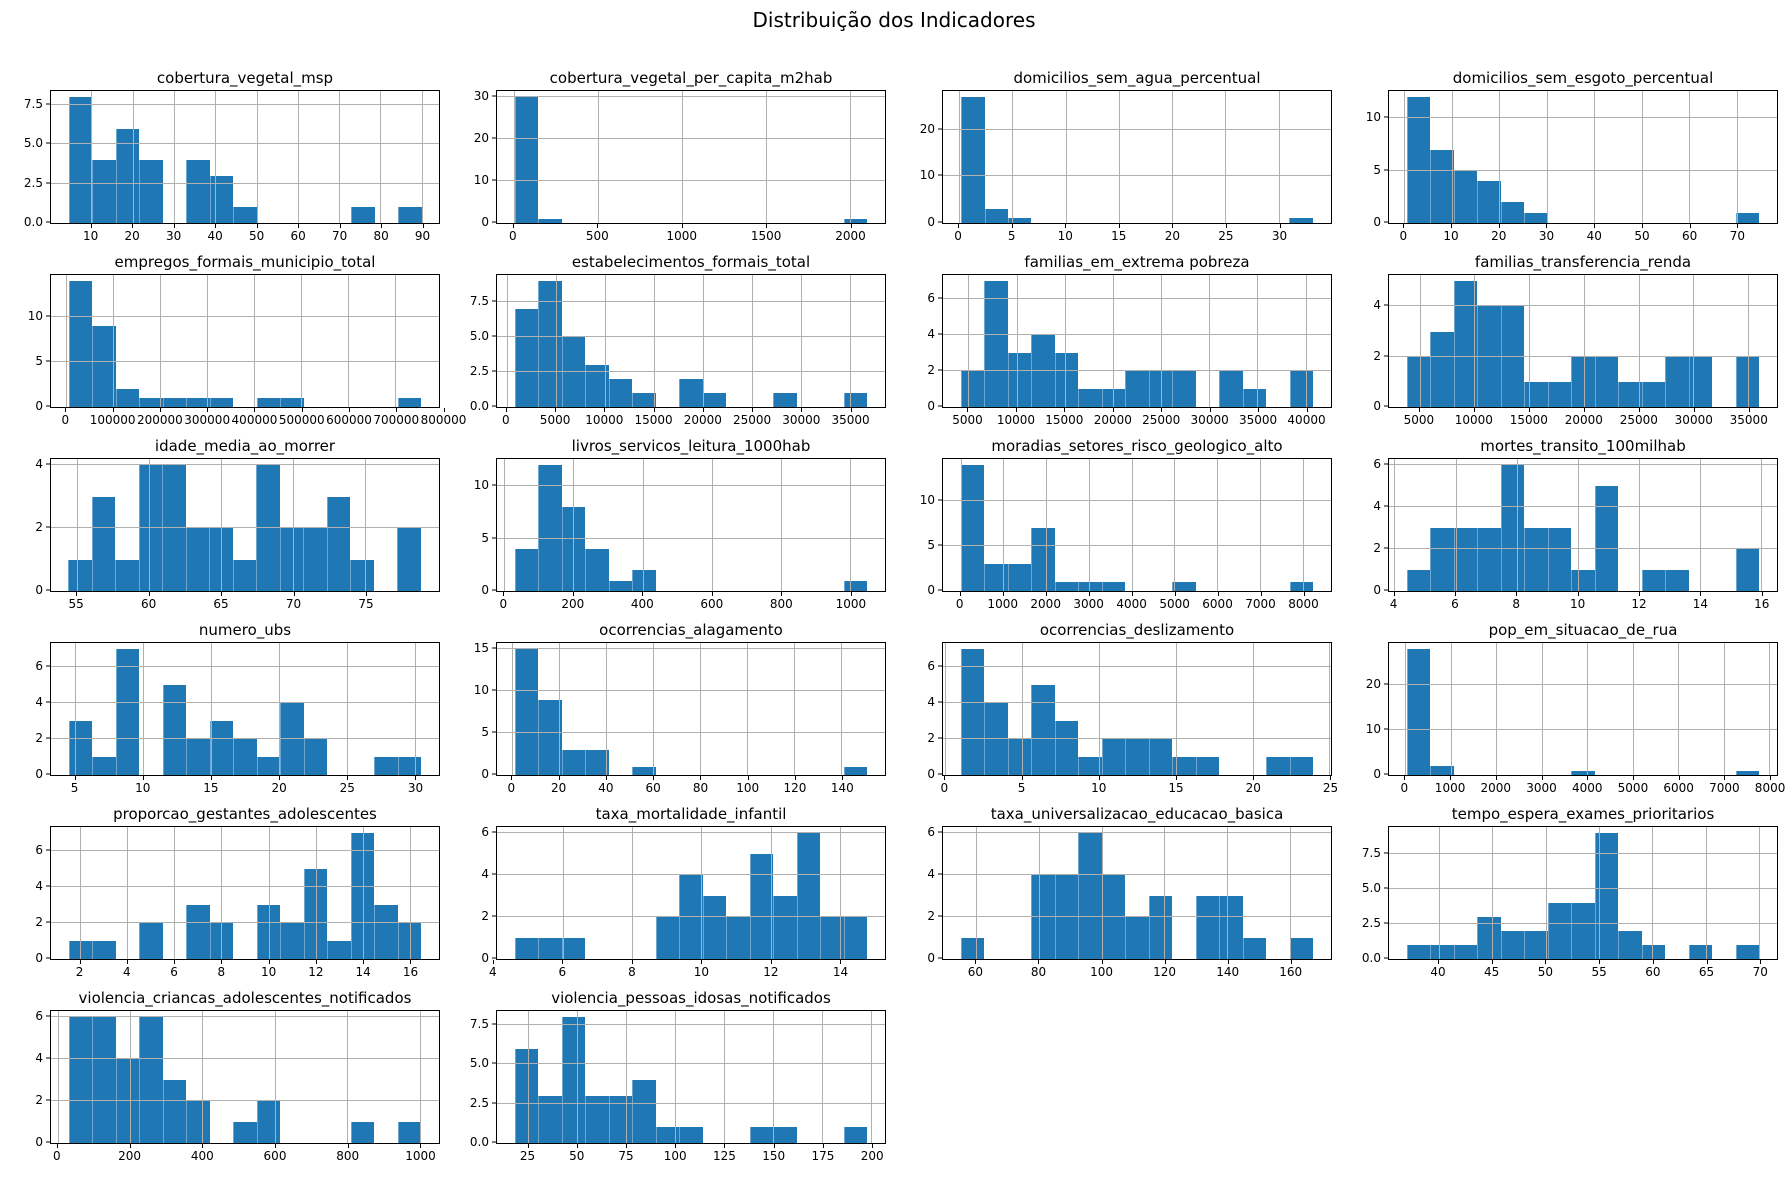  I want to click on subplot-ocorrencias_deslizamento: ocorrencias_deslizamento 0 2 4 6 0 5 10 15 20 25, so click(1121, 709).